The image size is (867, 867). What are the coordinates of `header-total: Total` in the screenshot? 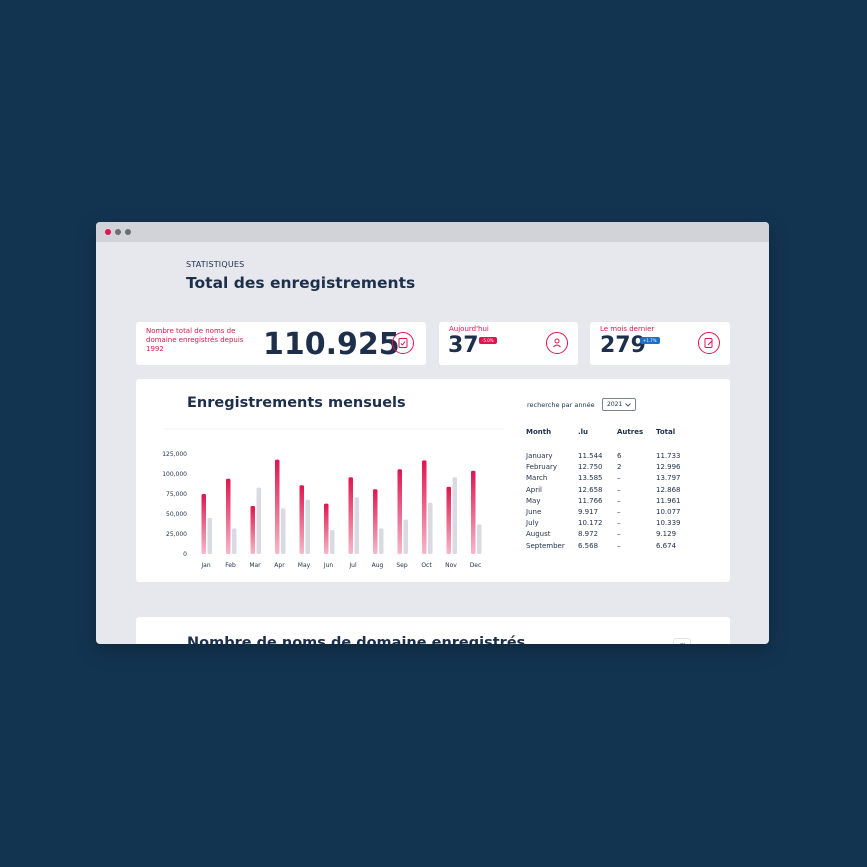 It's located at (666, 432).